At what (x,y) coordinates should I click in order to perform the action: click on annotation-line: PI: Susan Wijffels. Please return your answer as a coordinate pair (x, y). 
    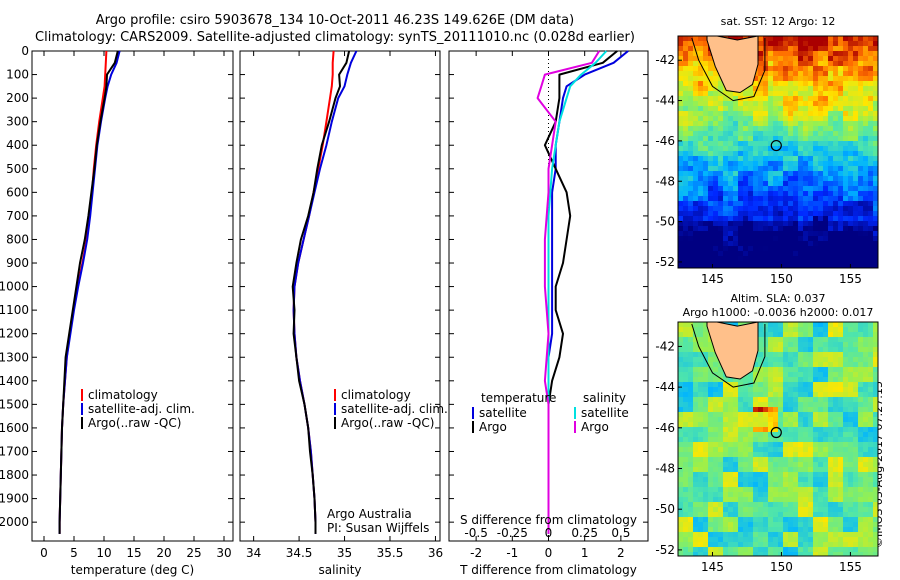
    Looking at the image, I should click on (378, 528).